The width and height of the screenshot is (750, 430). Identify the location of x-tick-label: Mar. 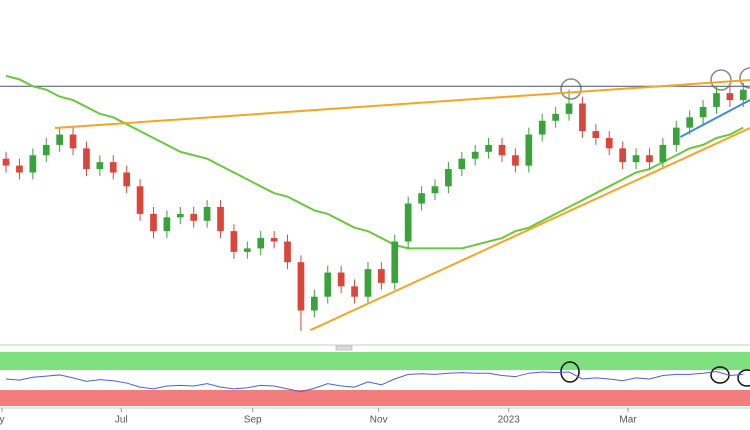
(628, 420).